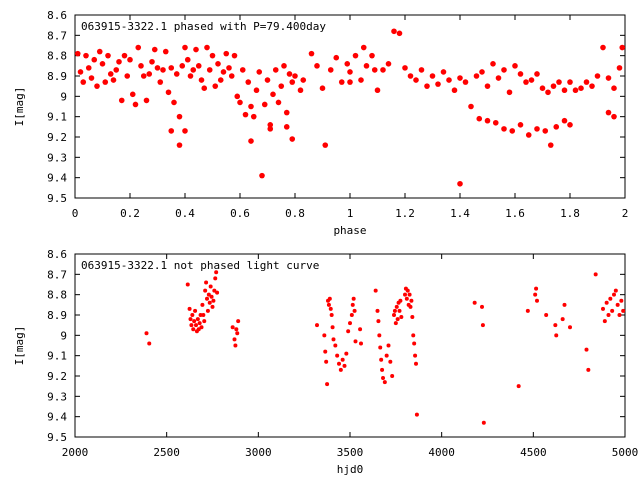  What do you see at coordinates (57, 274) in the screenshot?
I see `y-tick-label: 8.7` at bounding box center [57, 274].